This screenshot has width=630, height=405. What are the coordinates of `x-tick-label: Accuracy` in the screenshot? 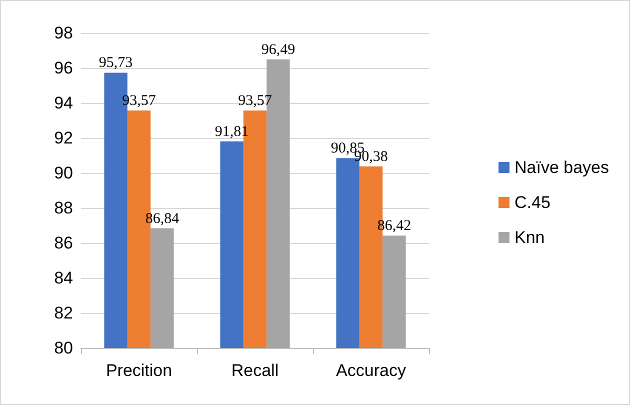 It's located at (371, 370).